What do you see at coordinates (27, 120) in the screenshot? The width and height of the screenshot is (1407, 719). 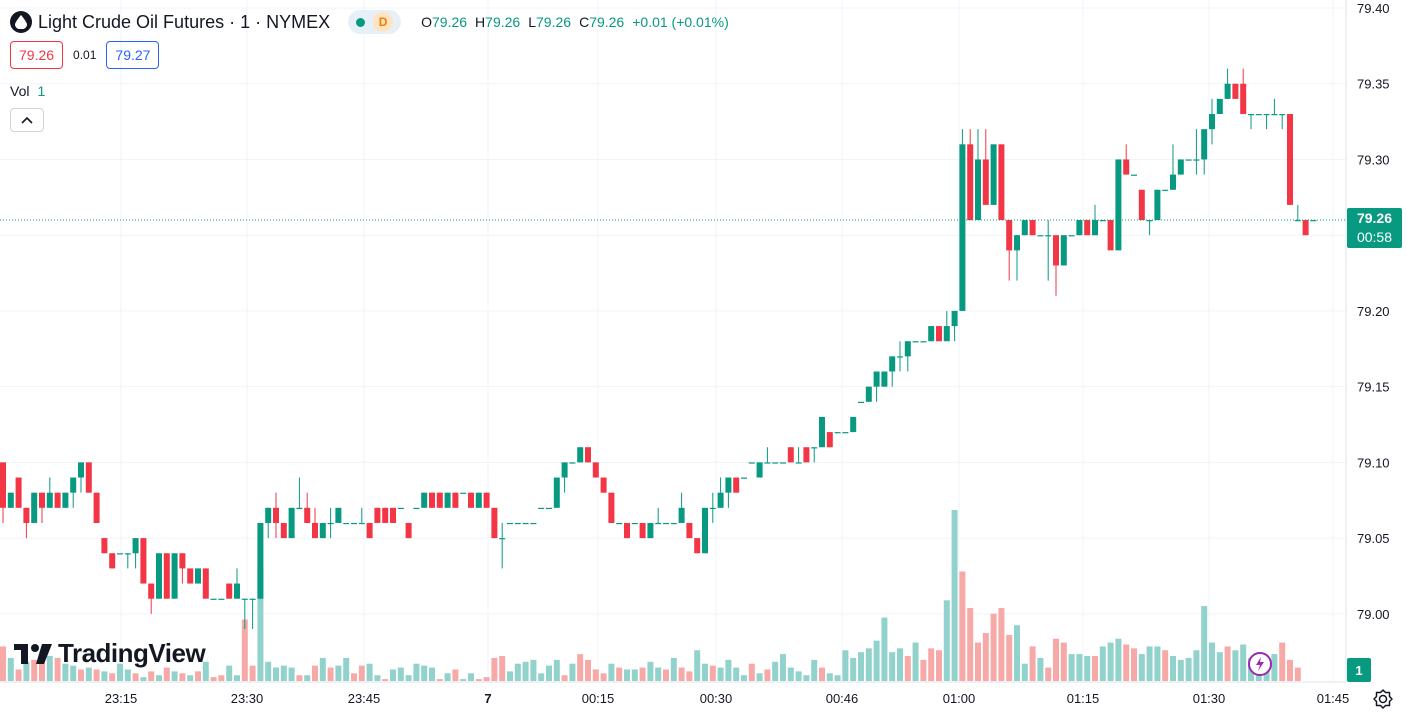 I see `collapse-legend-button` at bounding box center [27, 120].